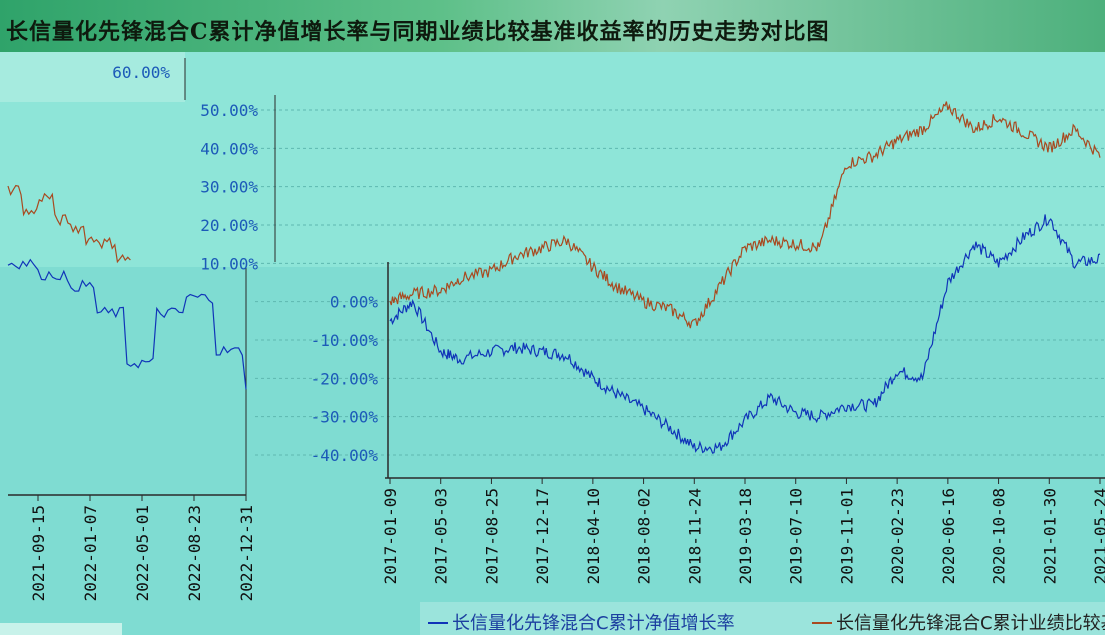 This screenshot has width=1105, height=635. Describe the element at coordinates (246, 553) in the screenshot. I see `x-tick-label-left: 2022-12-31` at that location.